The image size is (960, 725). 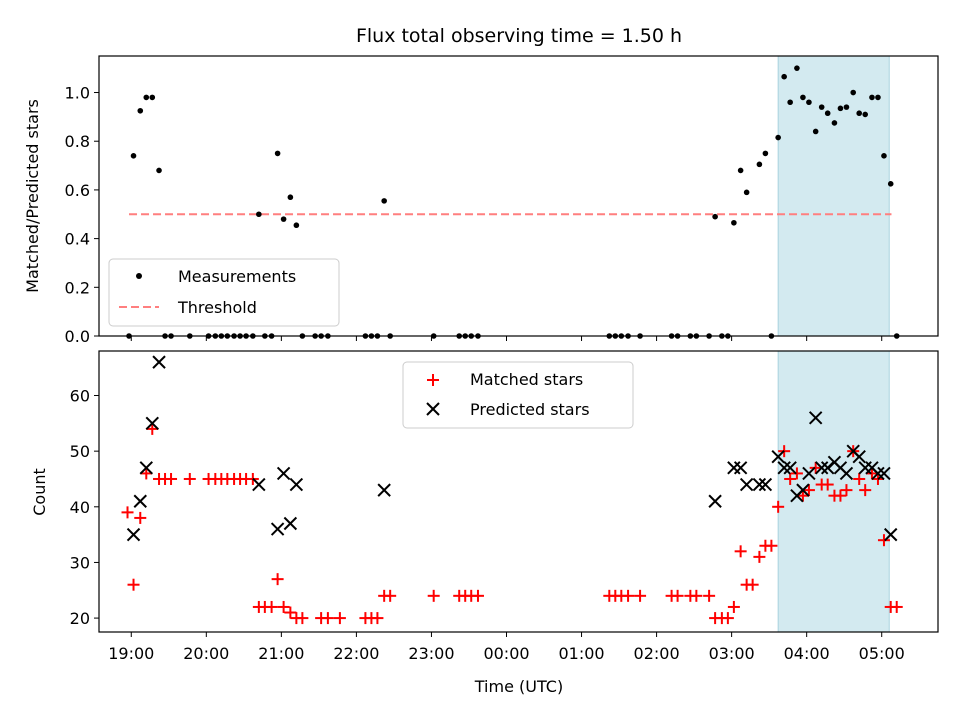 What do you see at coordinates (77, 239) in the screenshot?
I see `top-y-tick-label: 0.4` at bounding box center [77, 239].